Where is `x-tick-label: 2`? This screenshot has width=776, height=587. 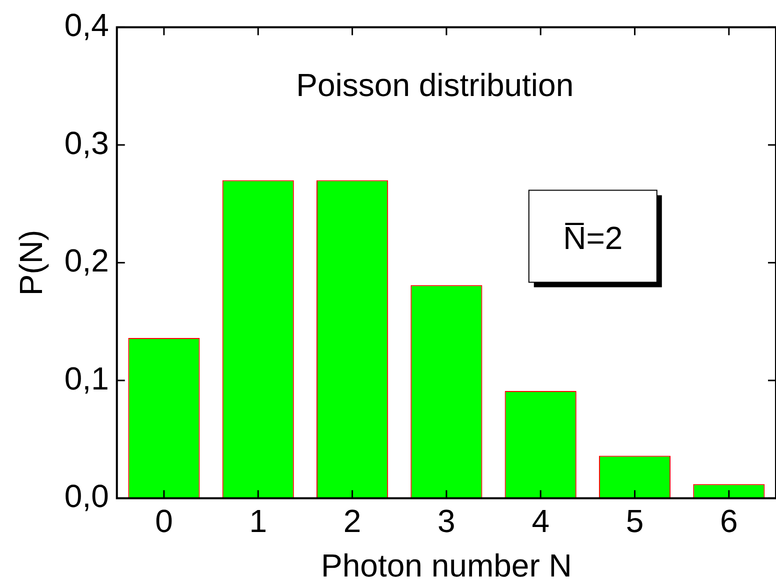 x-tick-label: 2 is located at coordinates (352, 521).